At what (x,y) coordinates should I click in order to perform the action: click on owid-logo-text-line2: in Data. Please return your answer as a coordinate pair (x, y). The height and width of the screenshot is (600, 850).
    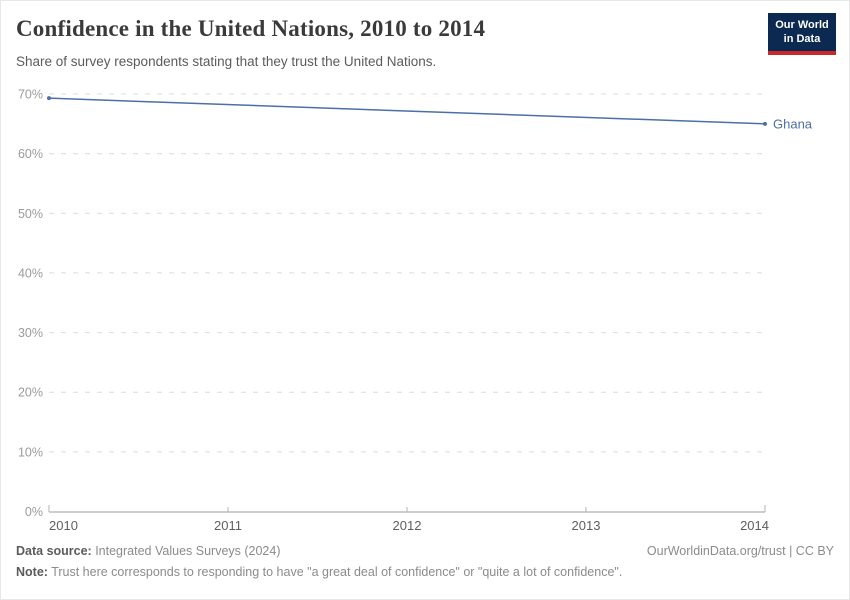
    Looking at the image, I should click on (802, 39).